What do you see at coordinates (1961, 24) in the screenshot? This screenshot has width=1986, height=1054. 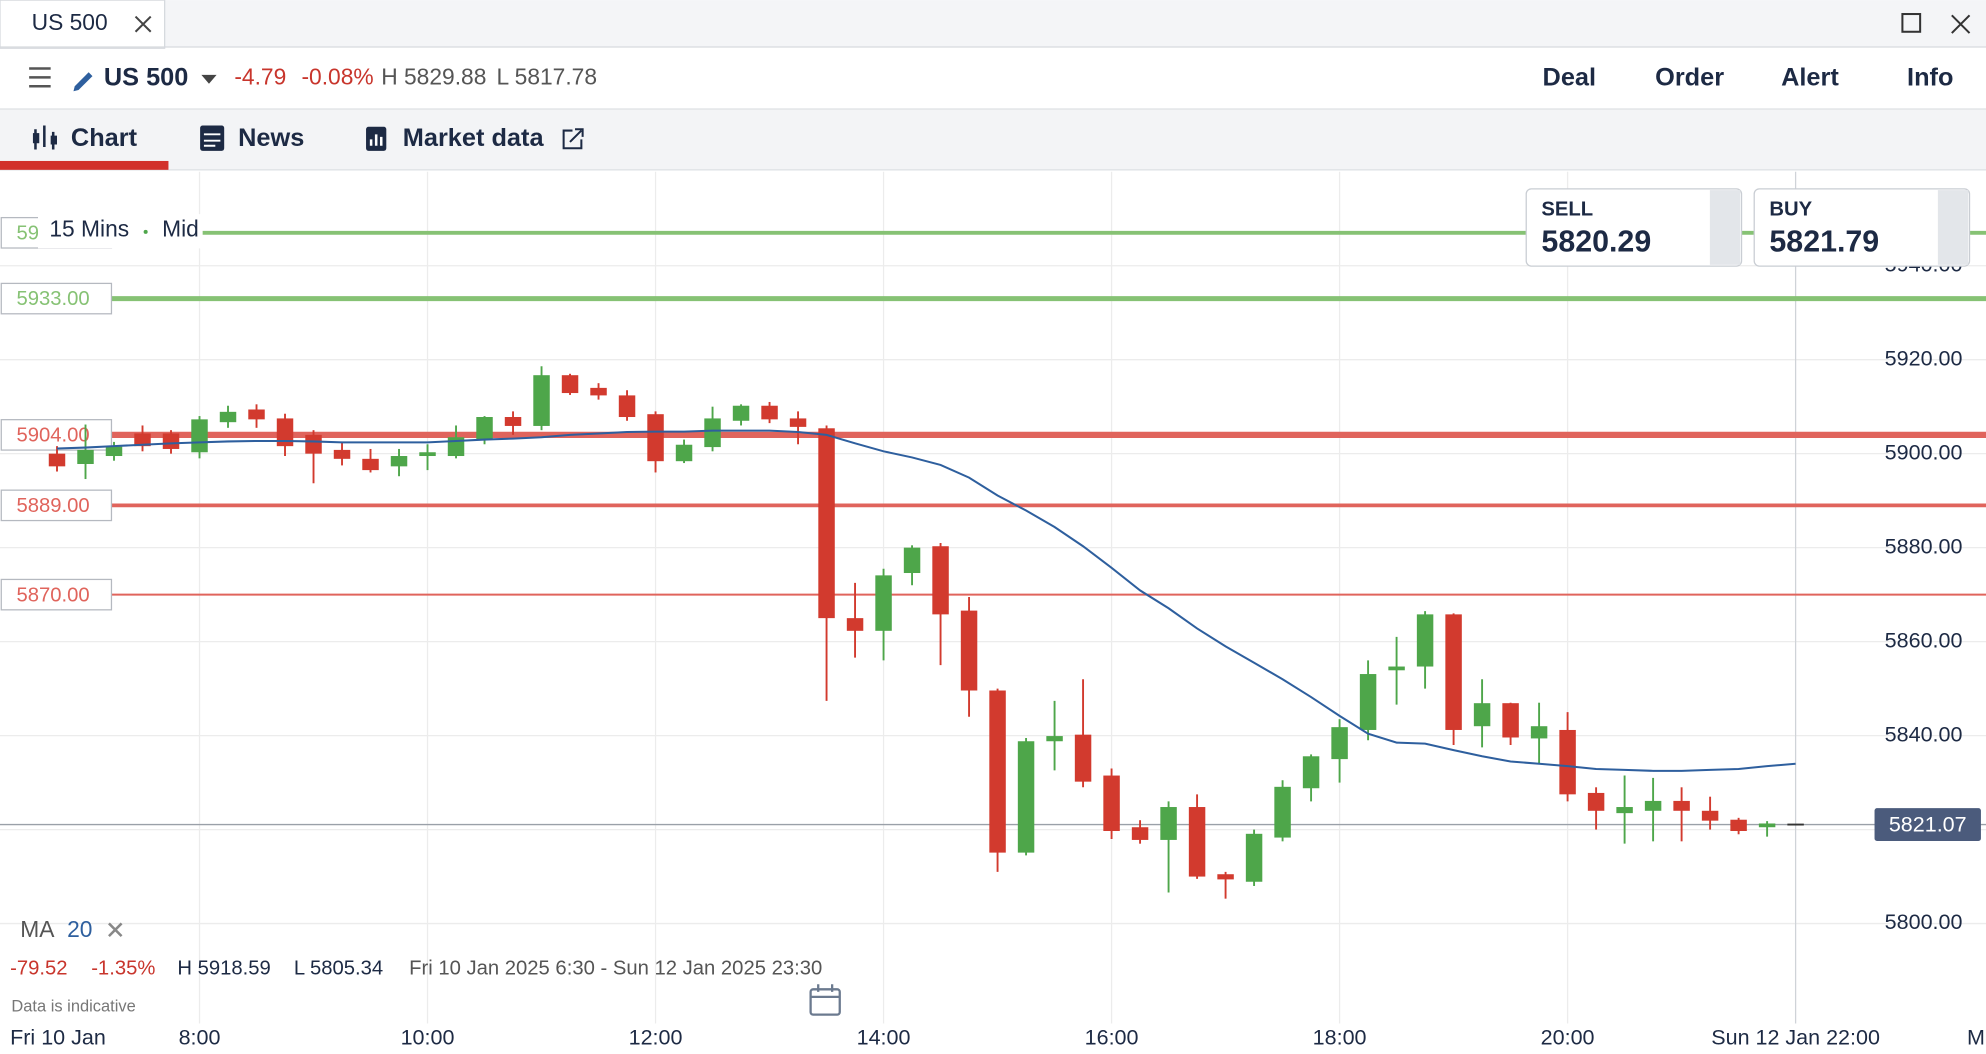 I see `close-window-icon` at bounding box center [1961, 24].